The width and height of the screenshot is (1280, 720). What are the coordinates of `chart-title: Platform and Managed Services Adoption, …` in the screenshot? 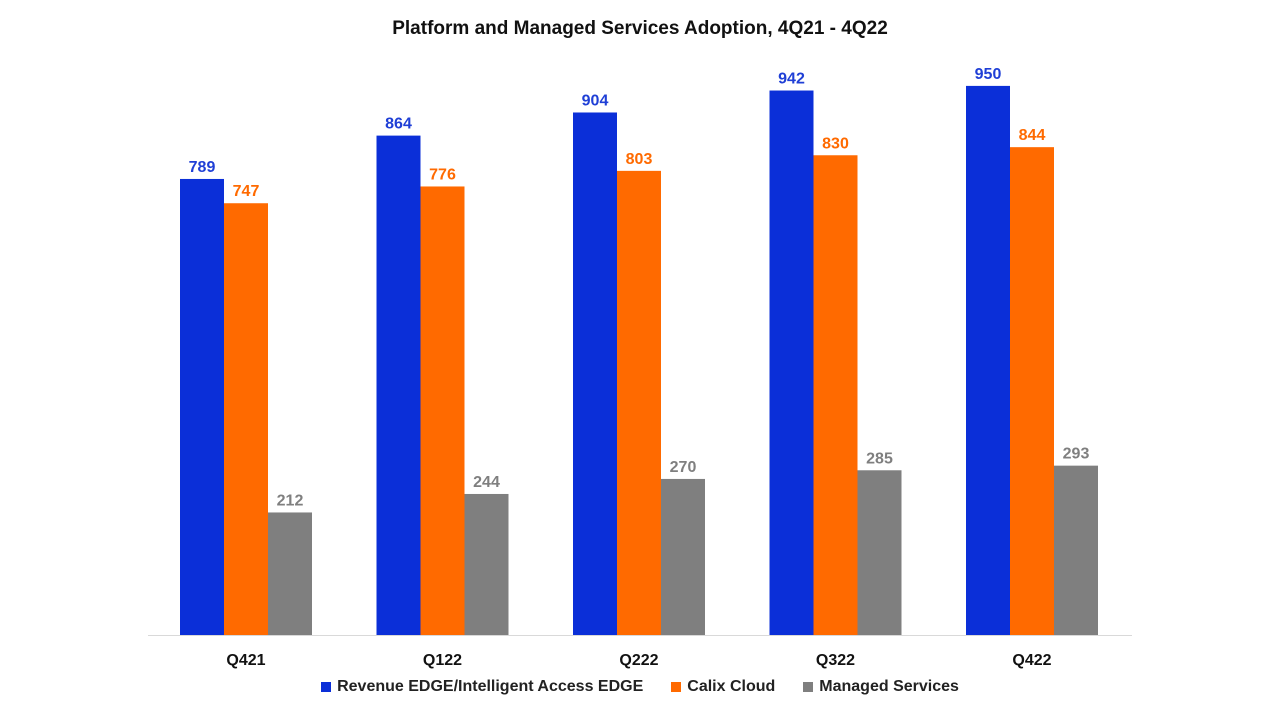 It's located at (640, 28).